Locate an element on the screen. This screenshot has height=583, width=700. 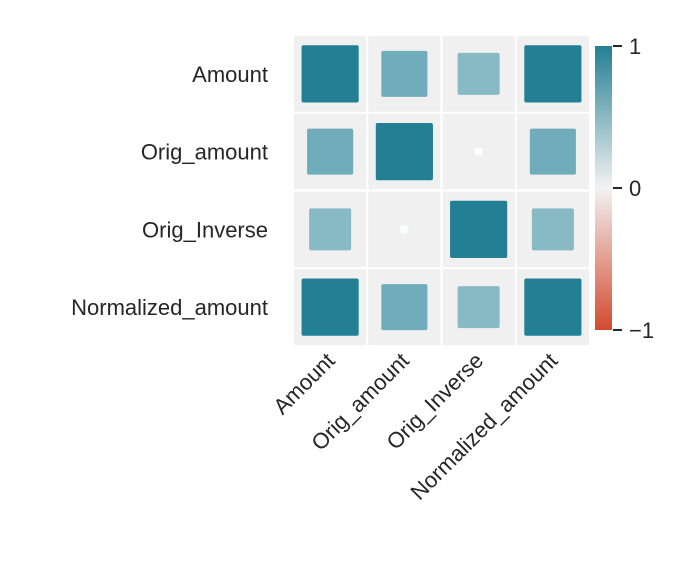
y-tick-label: Orig_Inverse is located at coordinates (205, 229).